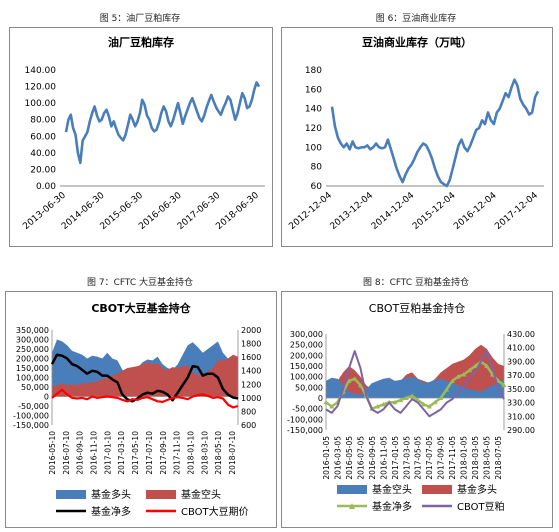 The height and width of the screenshot is (532, 559). Describe the element at coordinates (481, 506) in the screenshot. I see `legend-label: CBOT豆粕` at that location.